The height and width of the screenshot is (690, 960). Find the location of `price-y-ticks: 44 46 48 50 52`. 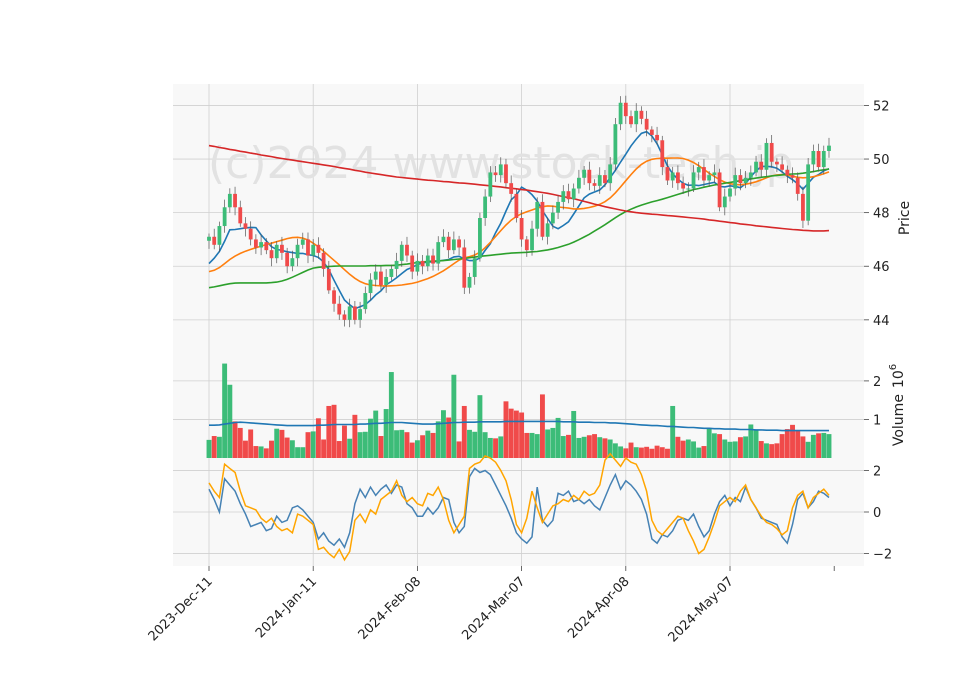

price-y-ticks: 44 46 48 50 52 is located at coordinates (877, 214).